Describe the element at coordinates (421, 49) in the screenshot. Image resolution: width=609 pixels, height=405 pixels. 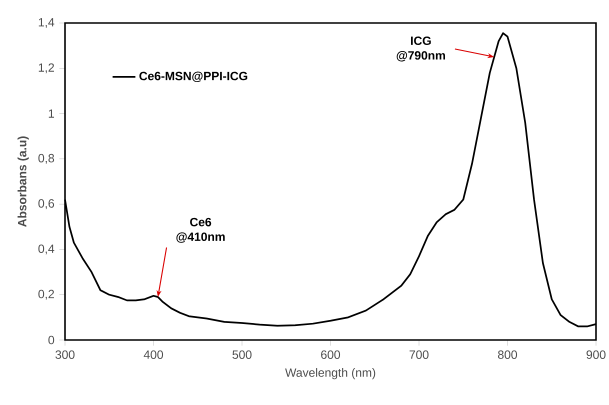
I see `annotation: ICG @790nm` at that location.